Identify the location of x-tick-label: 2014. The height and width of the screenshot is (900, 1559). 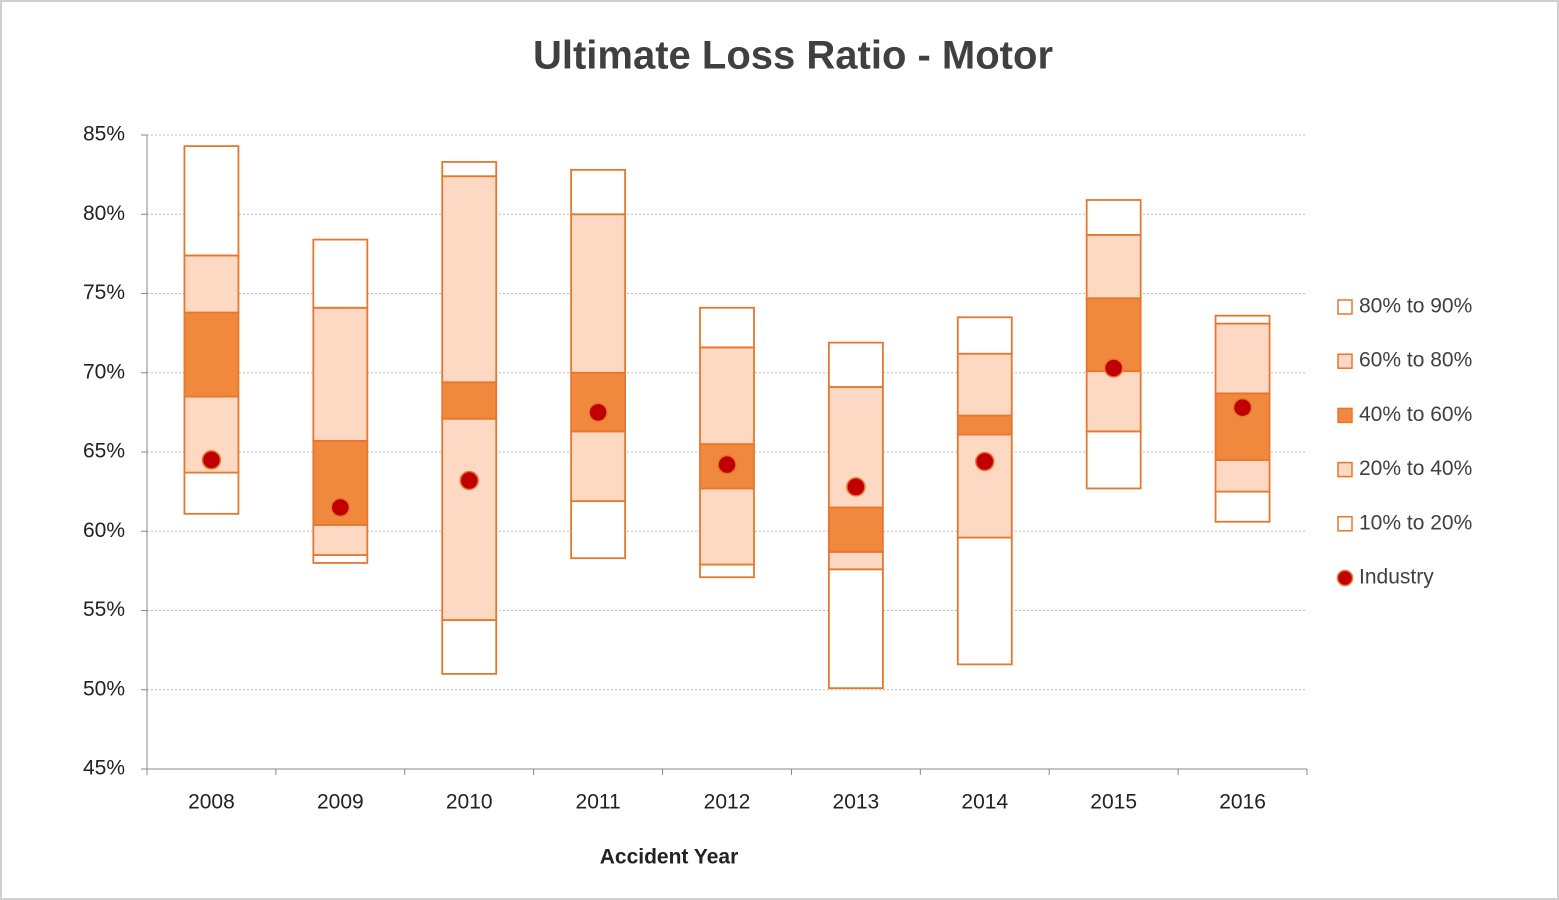
(984, 802).